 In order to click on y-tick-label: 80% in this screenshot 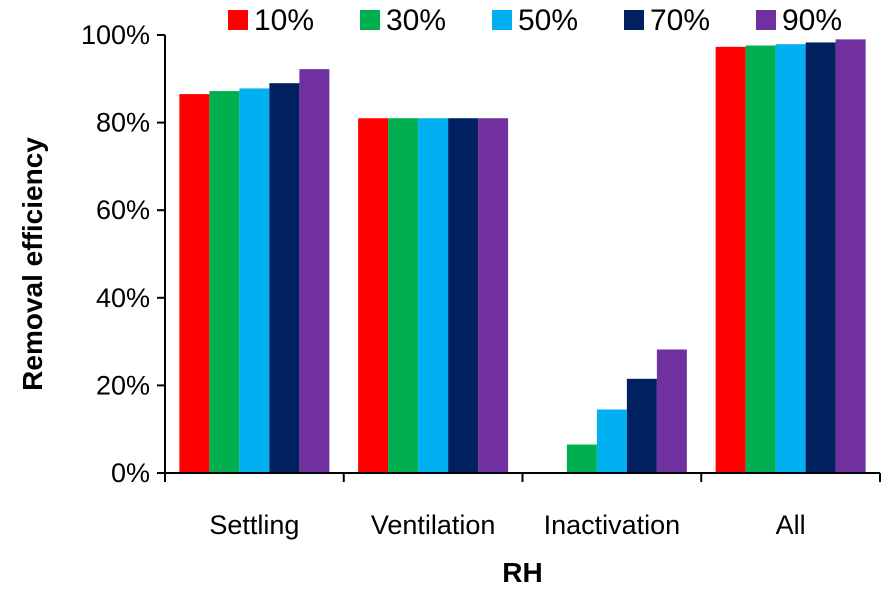, I will do `click(123, 123)`.